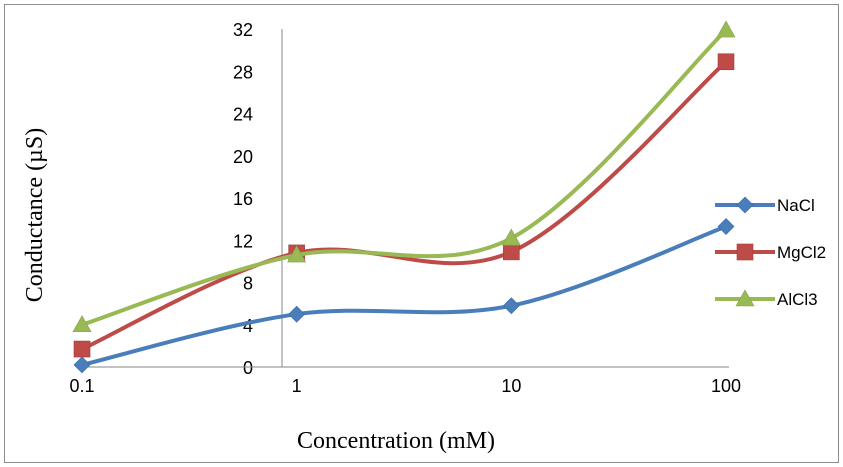  What do you see at coordinates (797, 299) in the screenshot?
I see `legend-label: AlCl3` at bounding box center [797, 299].